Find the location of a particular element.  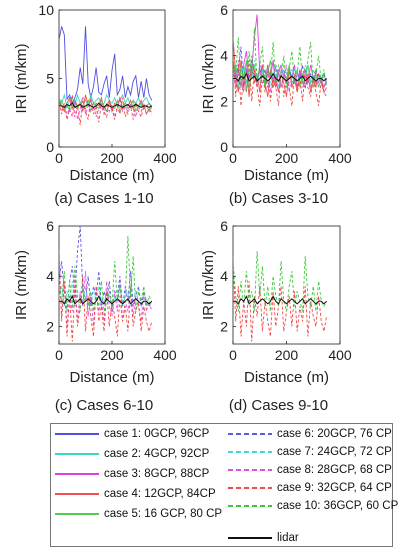

legend-label: case 4: 12GCP, 84CP is located at coordinates (160, 494).